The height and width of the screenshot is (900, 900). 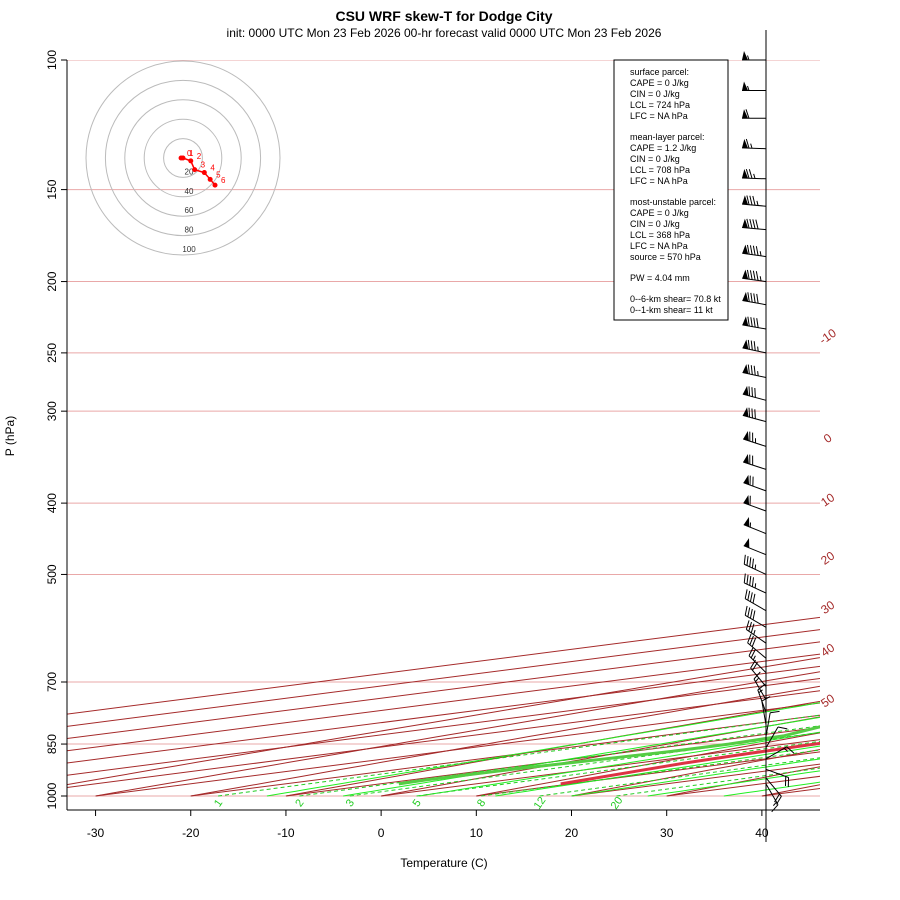 I want to click on dry-adiabat--40, so click(x=443, y=721).